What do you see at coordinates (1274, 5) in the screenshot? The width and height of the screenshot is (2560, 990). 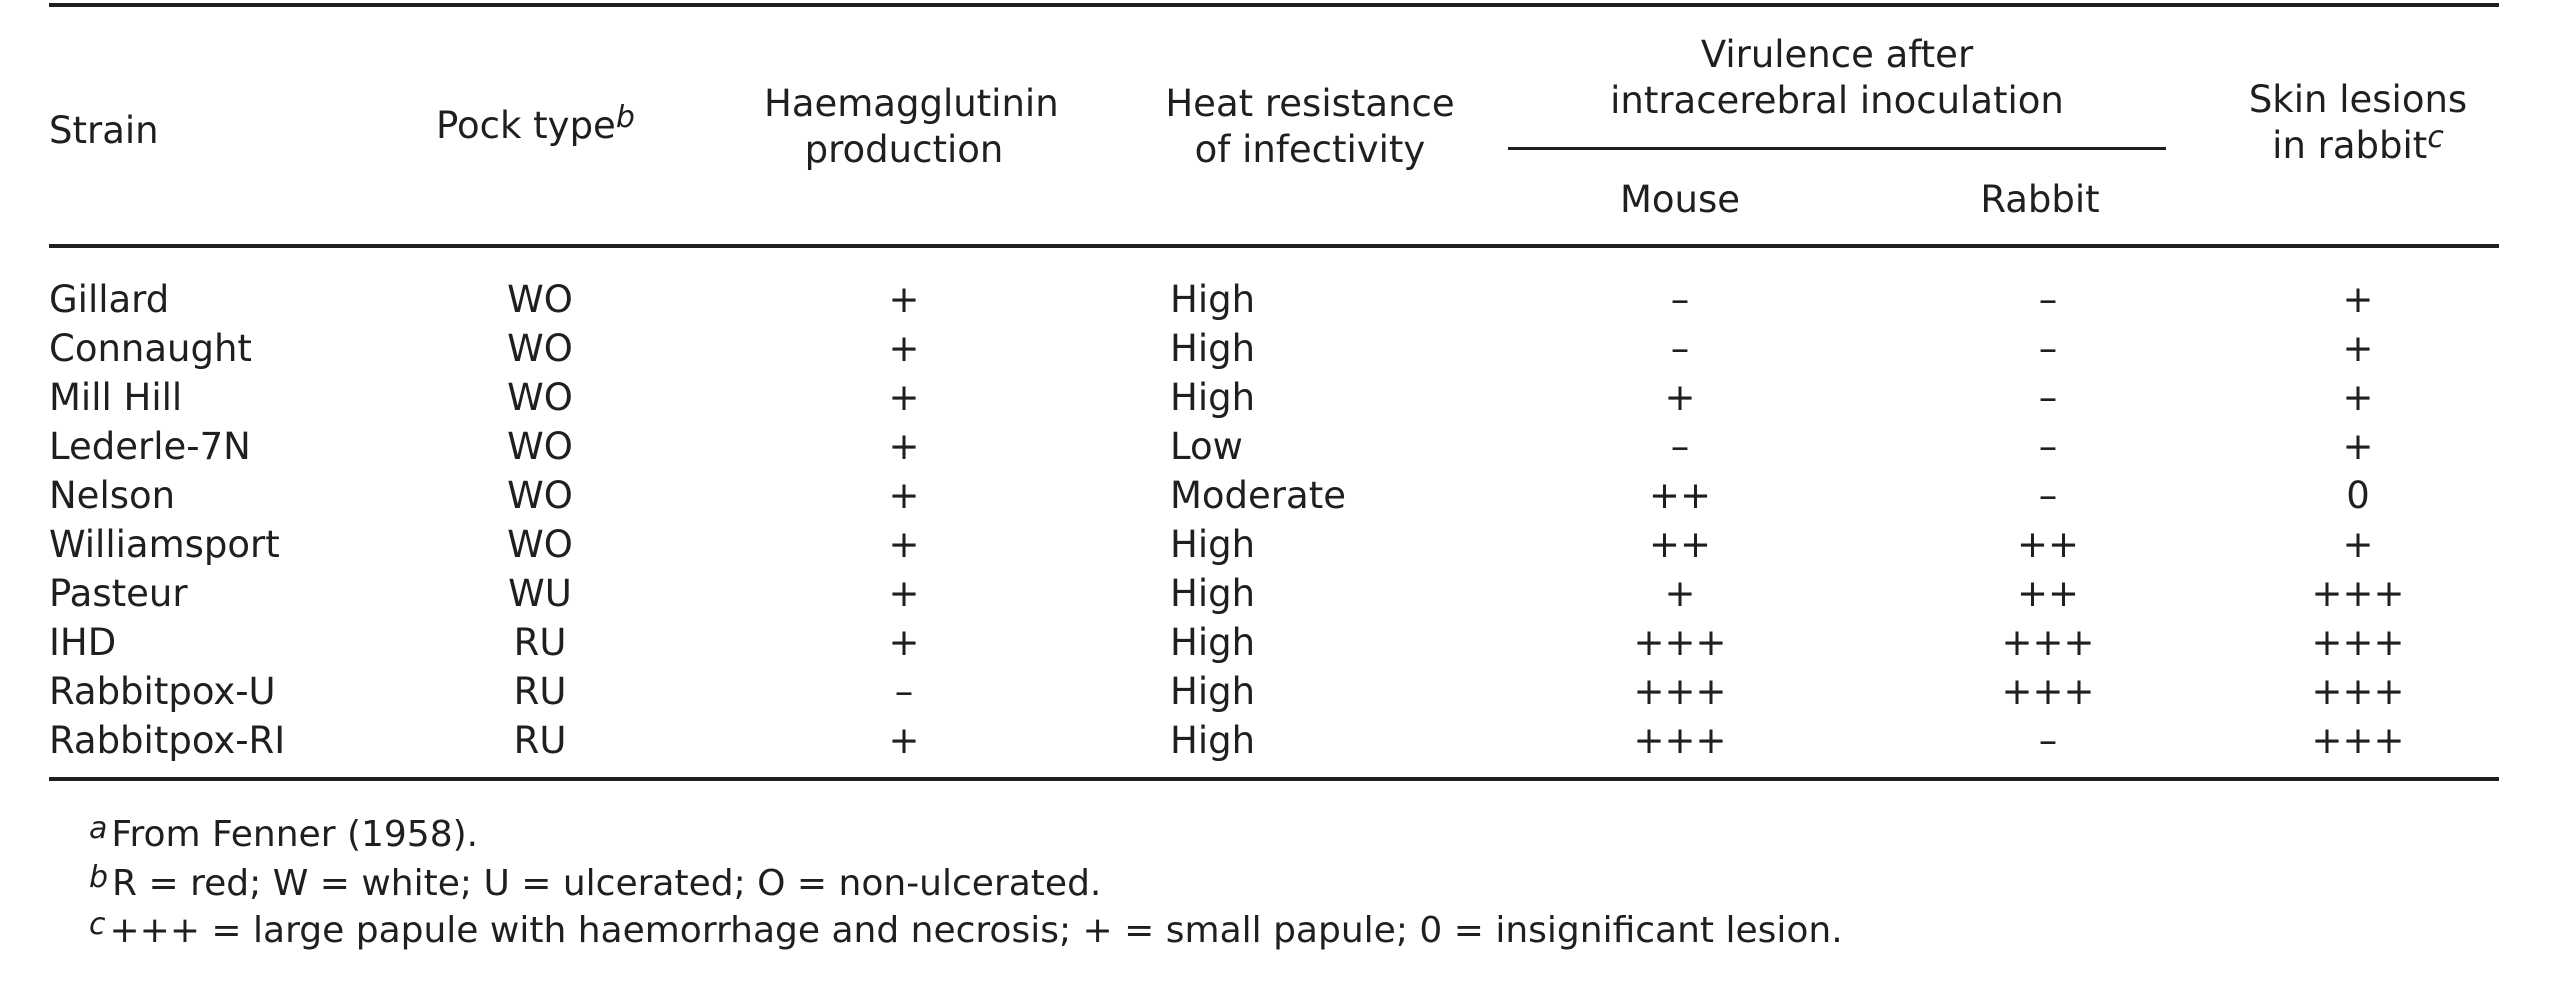 I see `table-top-rule` at bounding box center [1274, 5].